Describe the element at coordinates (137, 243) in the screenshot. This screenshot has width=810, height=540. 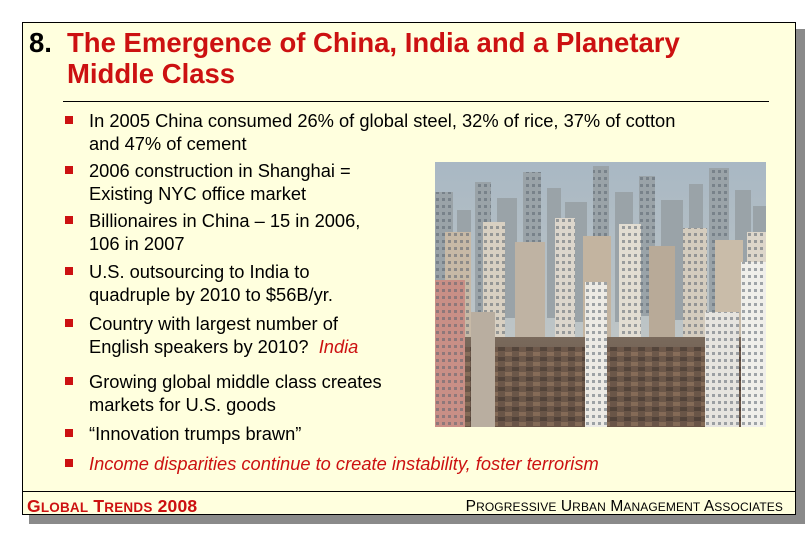
I see `bullet-line: 106 in 2007` at that location.